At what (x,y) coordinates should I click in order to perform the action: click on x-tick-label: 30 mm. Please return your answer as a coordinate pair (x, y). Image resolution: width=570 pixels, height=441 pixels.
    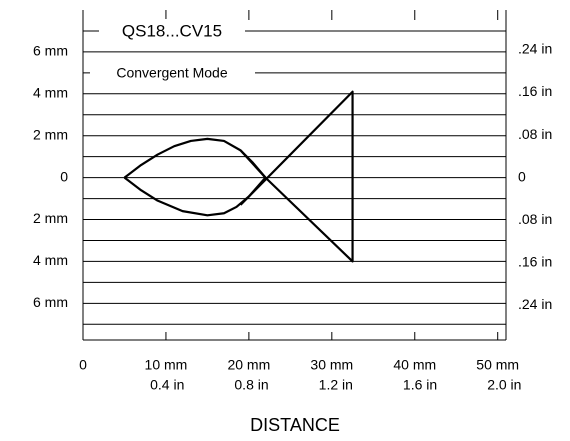
    Looking at the image, I should click on (331, 365).